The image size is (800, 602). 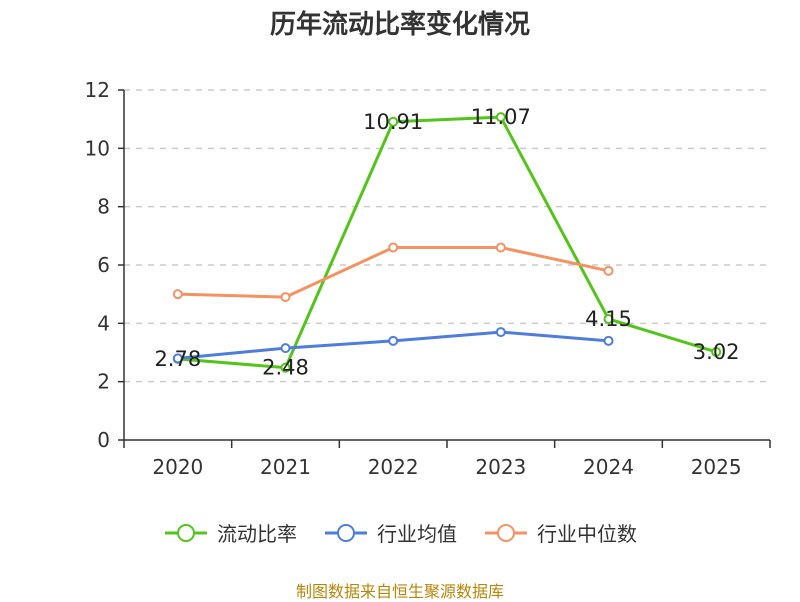 I want to click on legend-label: 行业均值, so click(x=417, y=534).